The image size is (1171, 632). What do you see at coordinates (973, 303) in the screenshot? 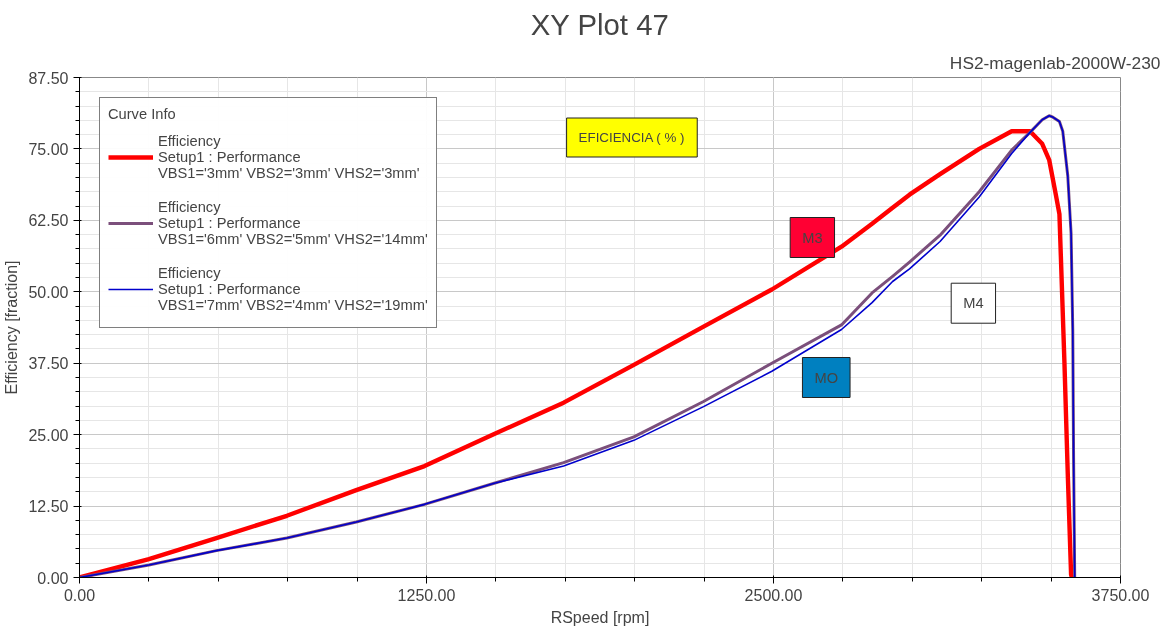
I see `annotation: M4` at bounding box center [973, 303].